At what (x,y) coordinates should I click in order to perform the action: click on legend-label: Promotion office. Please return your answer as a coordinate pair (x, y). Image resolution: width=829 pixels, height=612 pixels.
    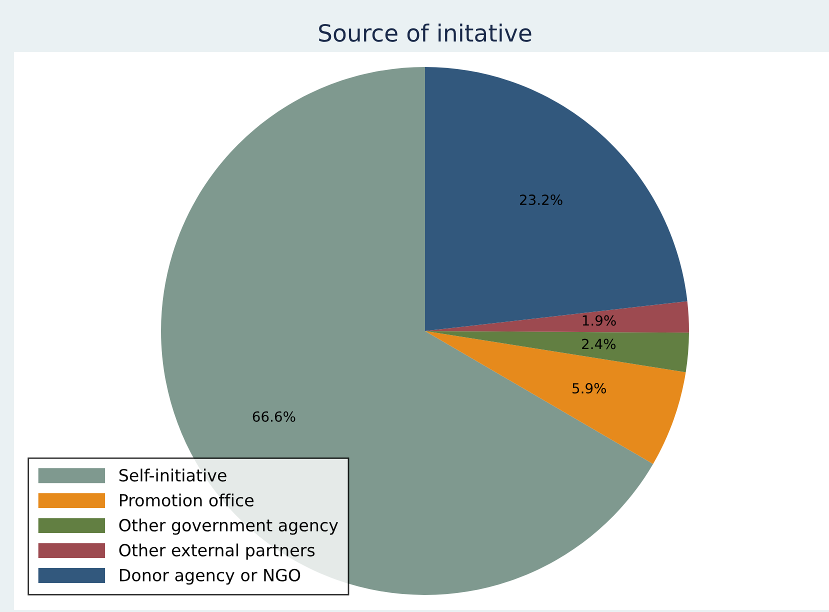
    Looking at the image, I should click on (187, 500).